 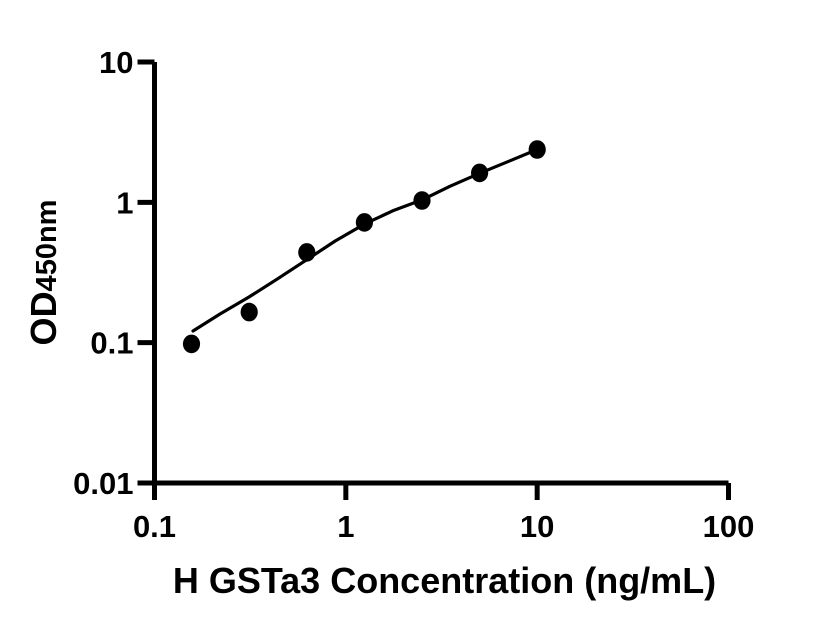 What do you see at coordinates (43, 318) in the screenshot?
I see `y-axis-title-od: OD` at bounding box center [43, 318].